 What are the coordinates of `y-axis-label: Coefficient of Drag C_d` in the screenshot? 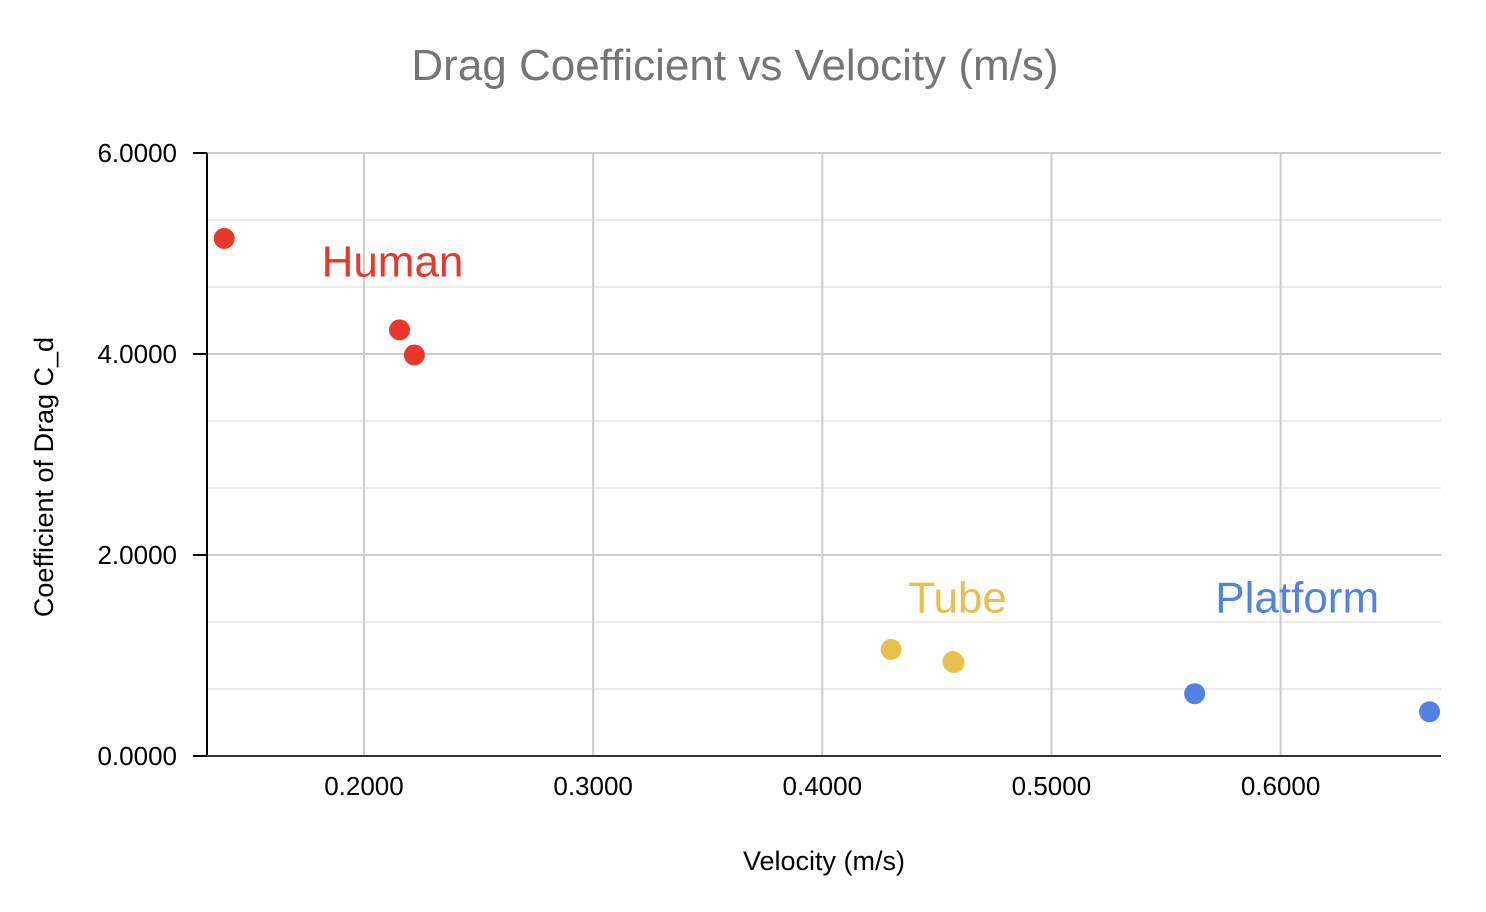 It's located at (44, 477).